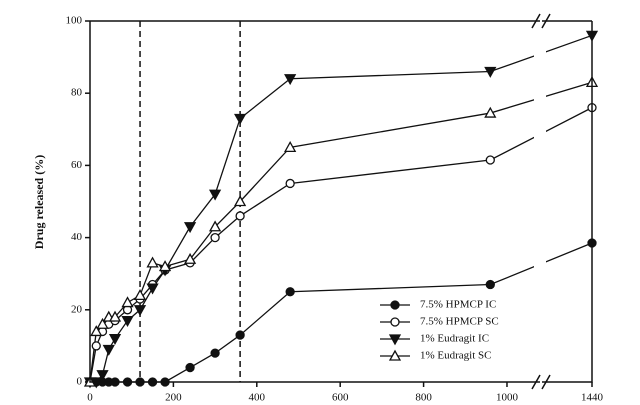 The width and height of the screenshot is (640, 405). What do you see at coordinates (567, 202) in the screenshot?
I see `axis-line` at bounding box center [567, 202].